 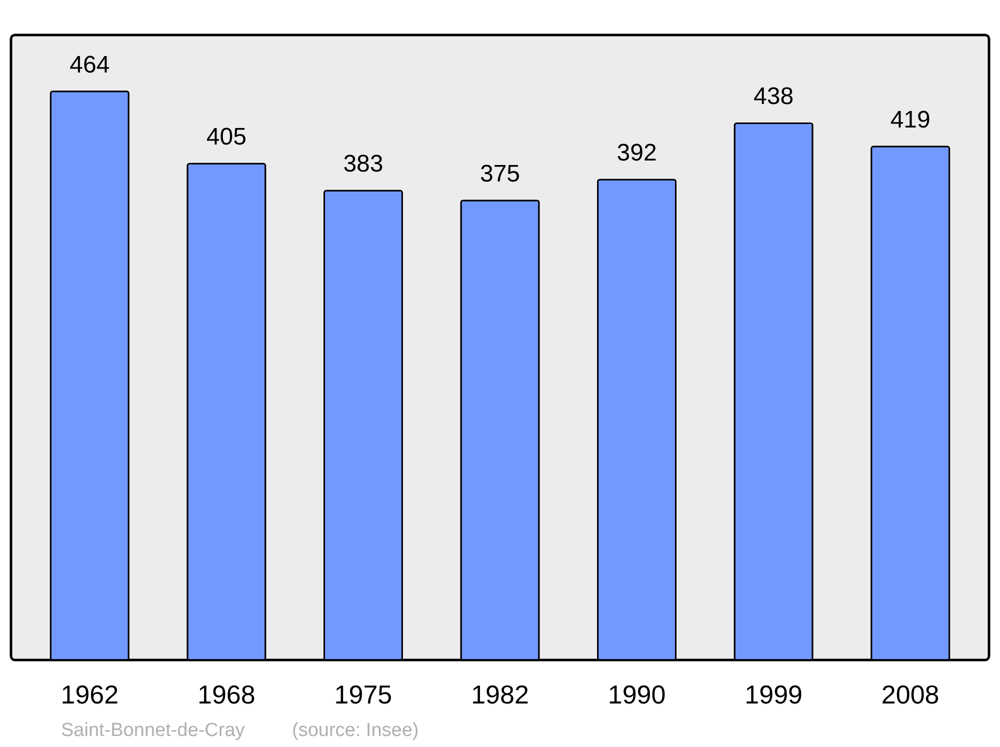 What do you see at coordinates (355, 730) in the screenshot?
I see `text: (source: Insee)` at bounding box center [355, 730].